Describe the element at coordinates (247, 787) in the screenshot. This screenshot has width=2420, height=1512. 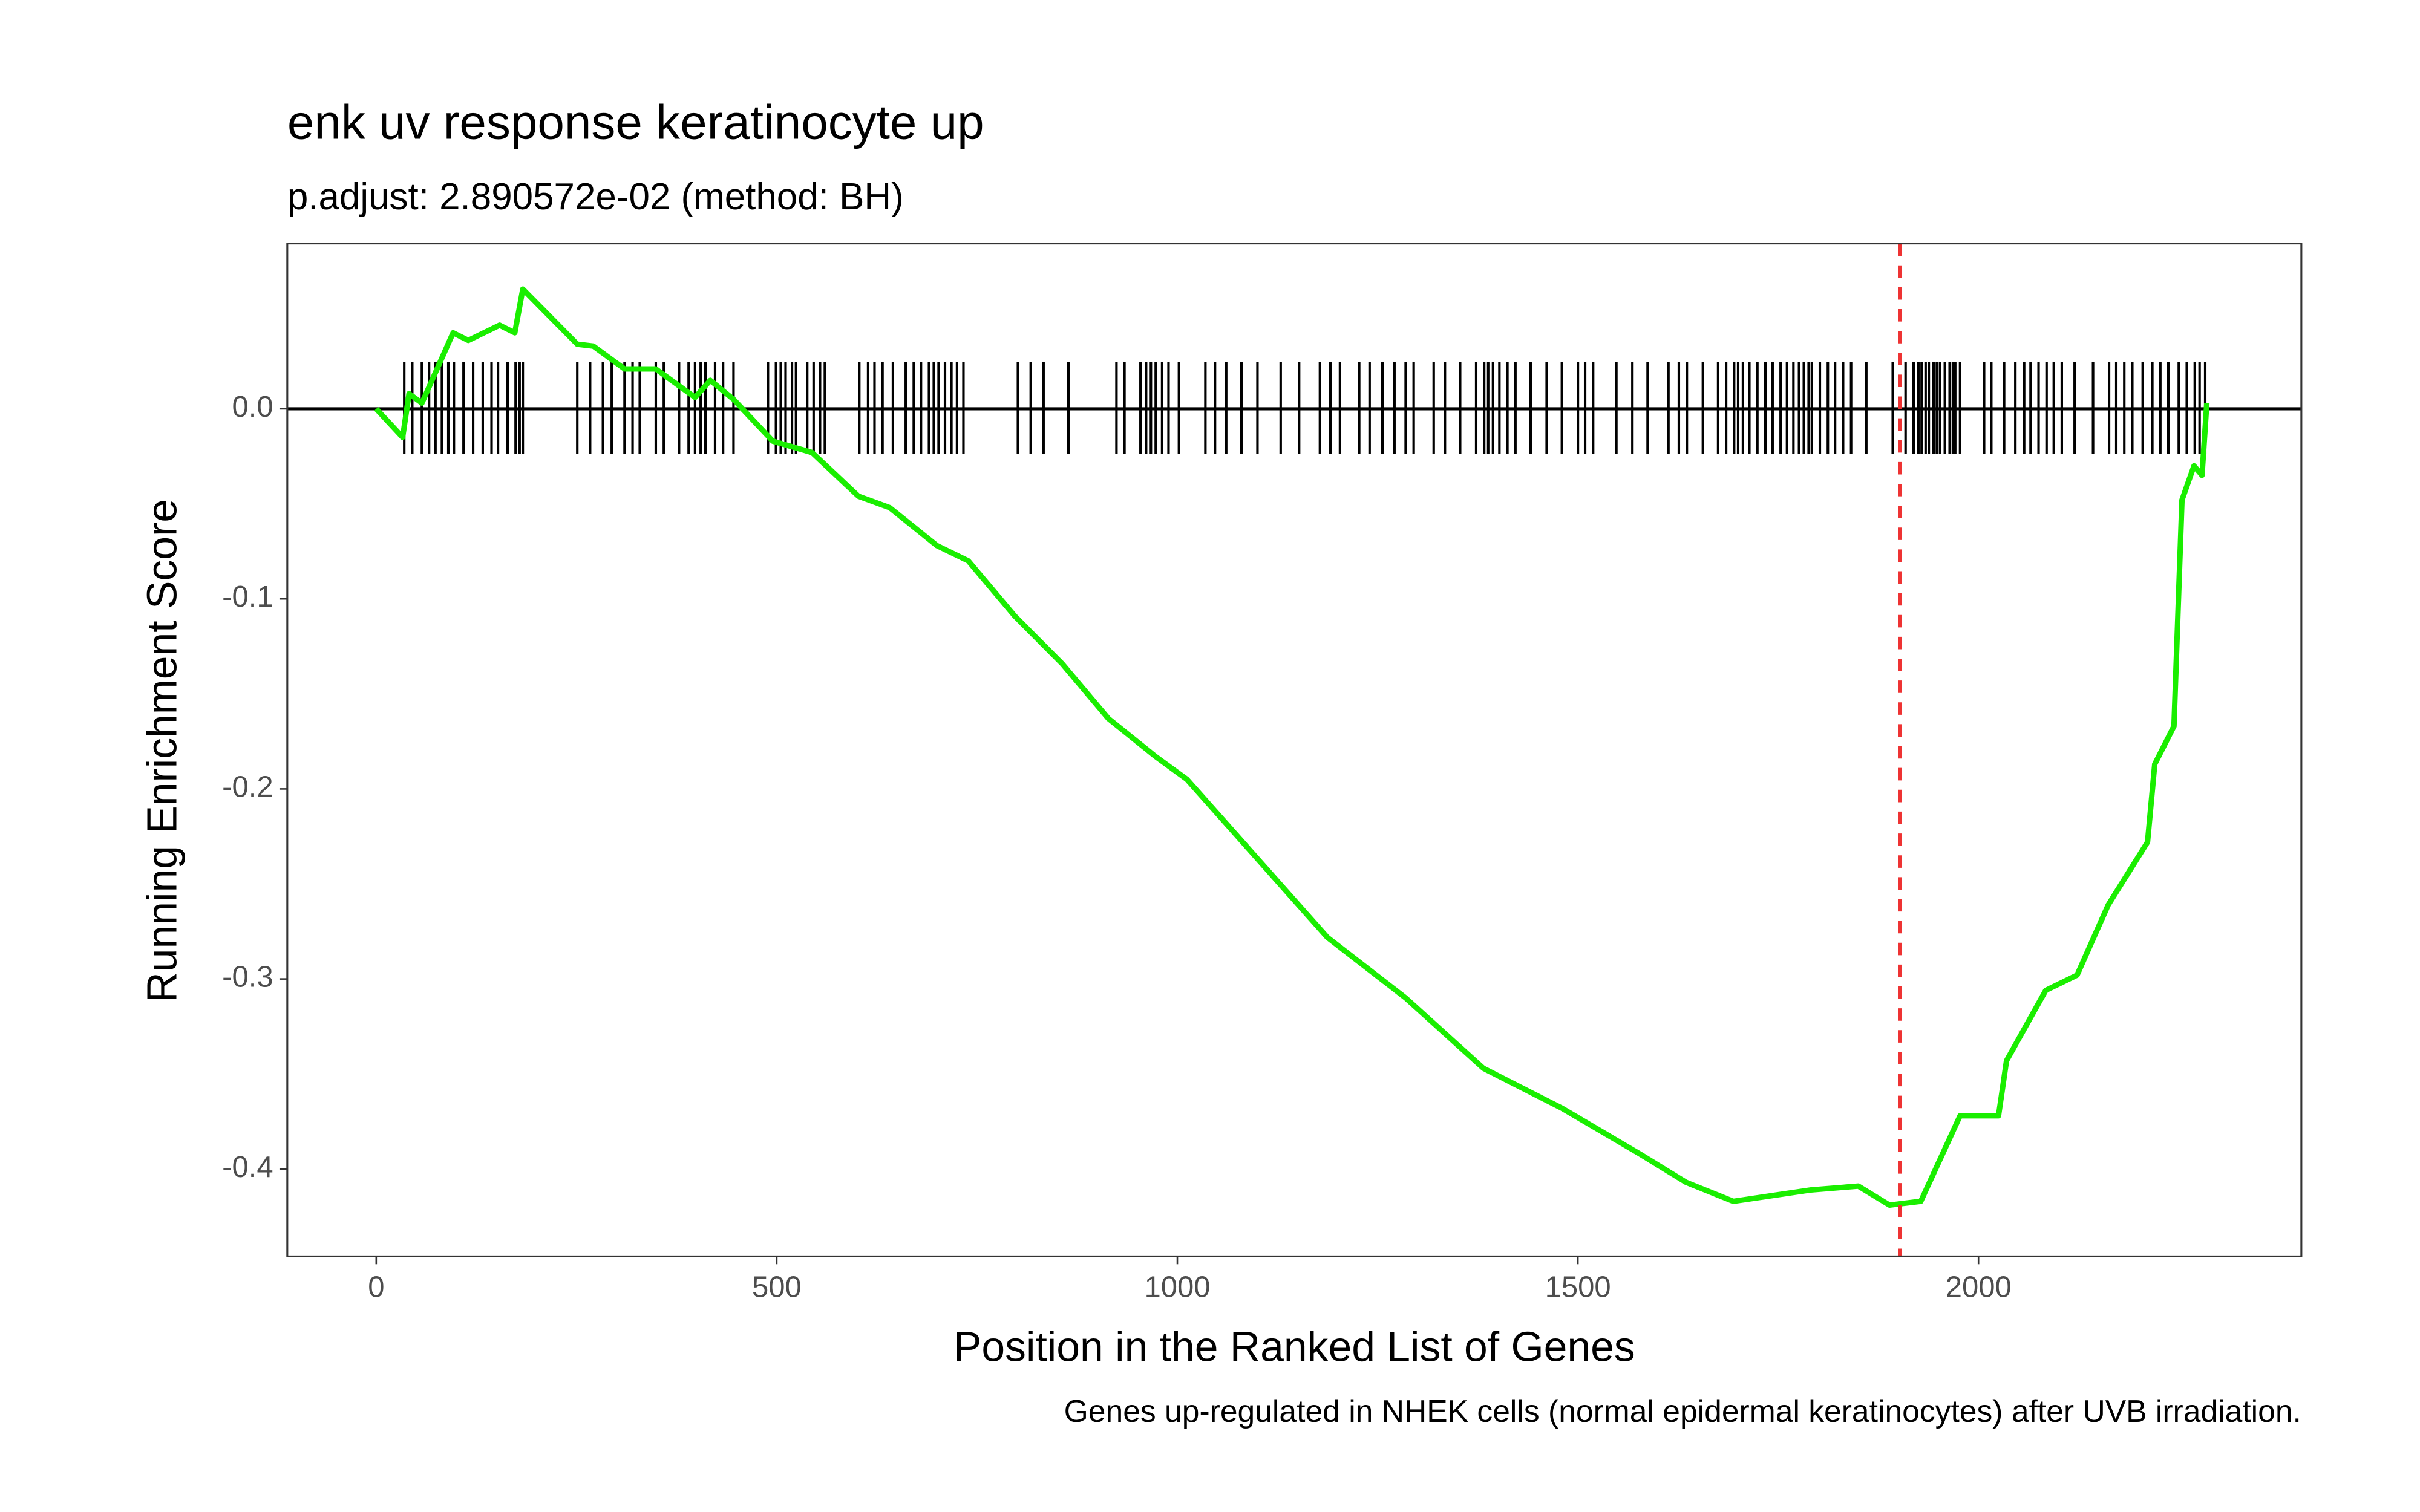
I see `y-tick-label: -0.2` at that location.